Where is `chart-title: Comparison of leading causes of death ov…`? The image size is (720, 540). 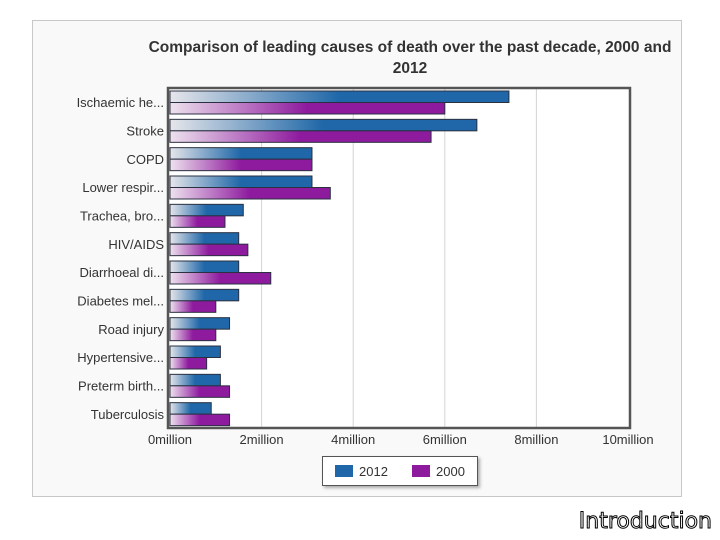 chart-title: Comparison of leading causes of death ov… is located at coordinates (410, 58).